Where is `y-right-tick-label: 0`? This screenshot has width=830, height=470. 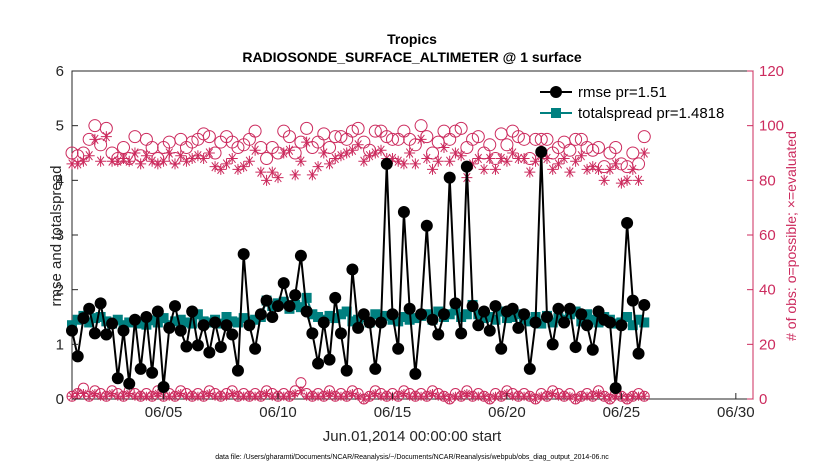
y-right-tick-label: 0 is located at coordinates (763, 399).